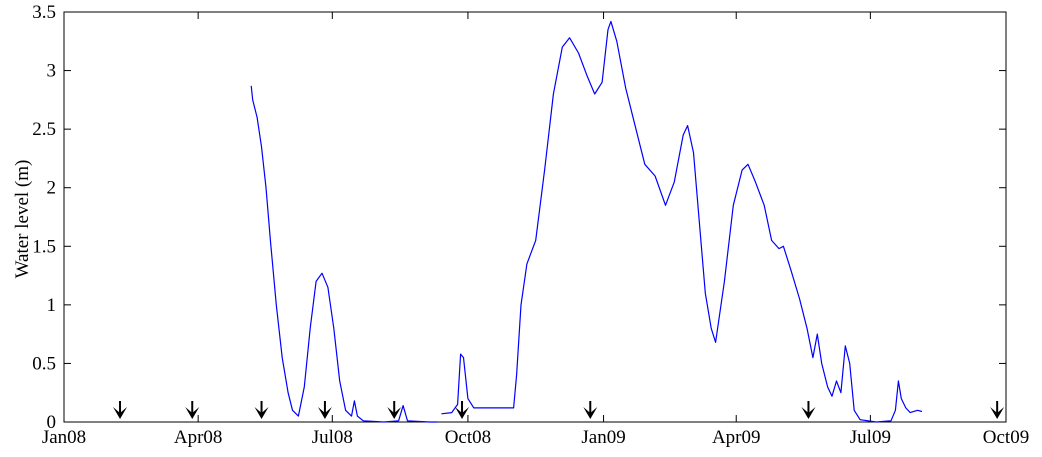  I want to click on y-axis-label: Water level (m), so click(22, 219).